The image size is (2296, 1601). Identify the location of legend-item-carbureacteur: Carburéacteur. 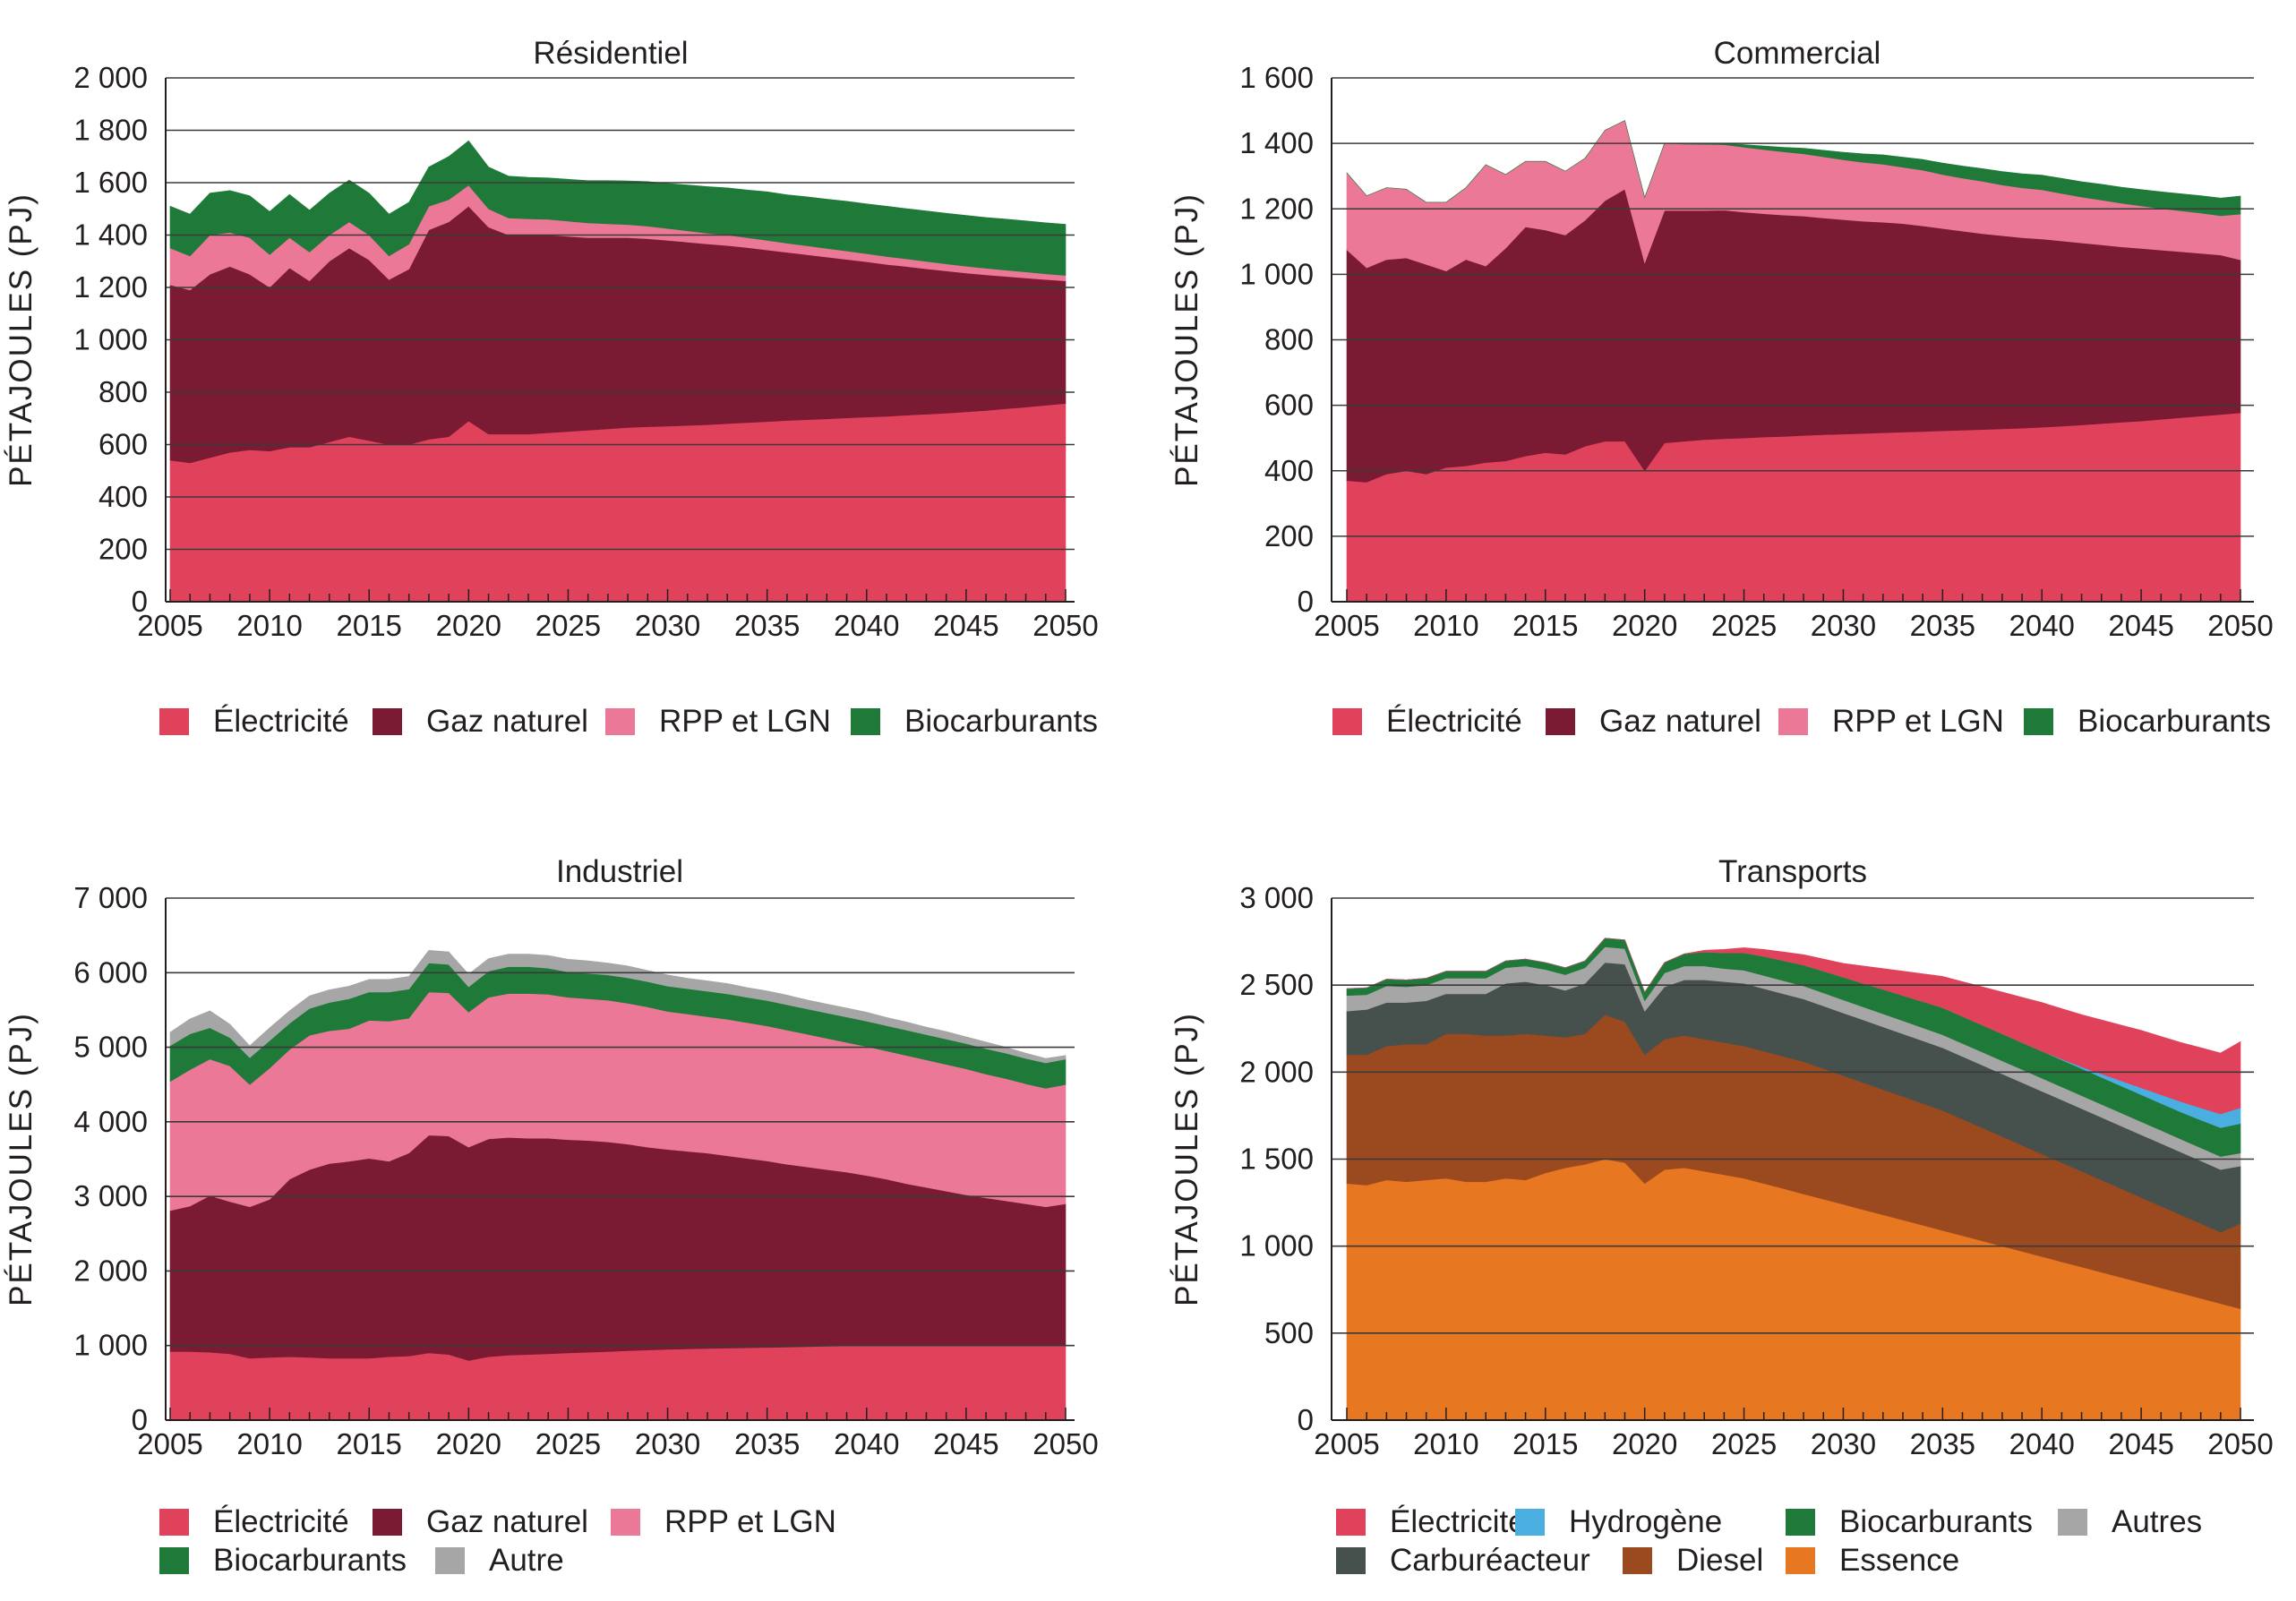
(1463, 1560).